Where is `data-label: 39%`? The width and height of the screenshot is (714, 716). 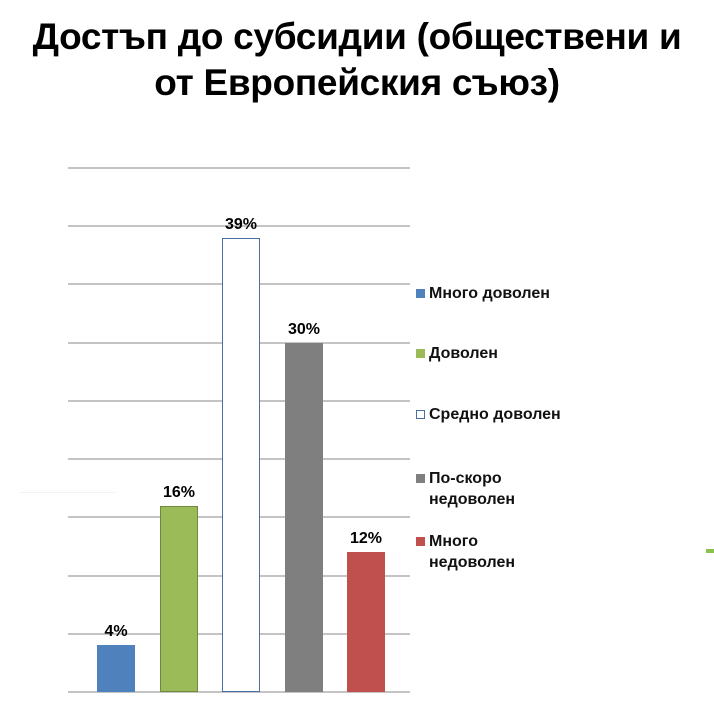
data-label: 39% is located at coordinates (241, 224).